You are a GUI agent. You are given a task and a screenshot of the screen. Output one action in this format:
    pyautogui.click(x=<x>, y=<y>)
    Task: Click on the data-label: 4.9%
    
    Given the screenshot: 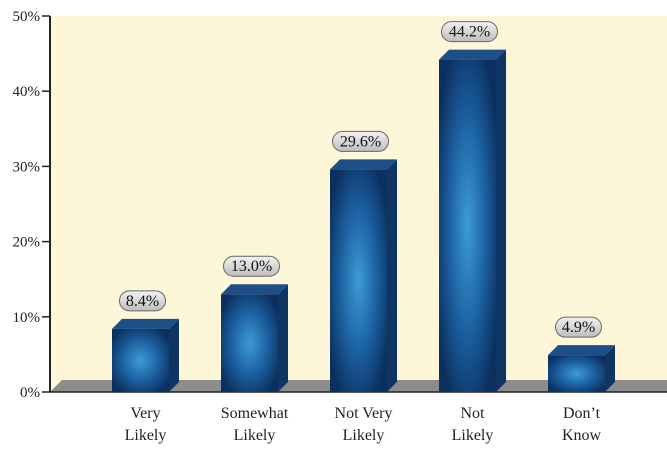 What is the action you would take?
    pyautogui.click(x=578, y=327)
    